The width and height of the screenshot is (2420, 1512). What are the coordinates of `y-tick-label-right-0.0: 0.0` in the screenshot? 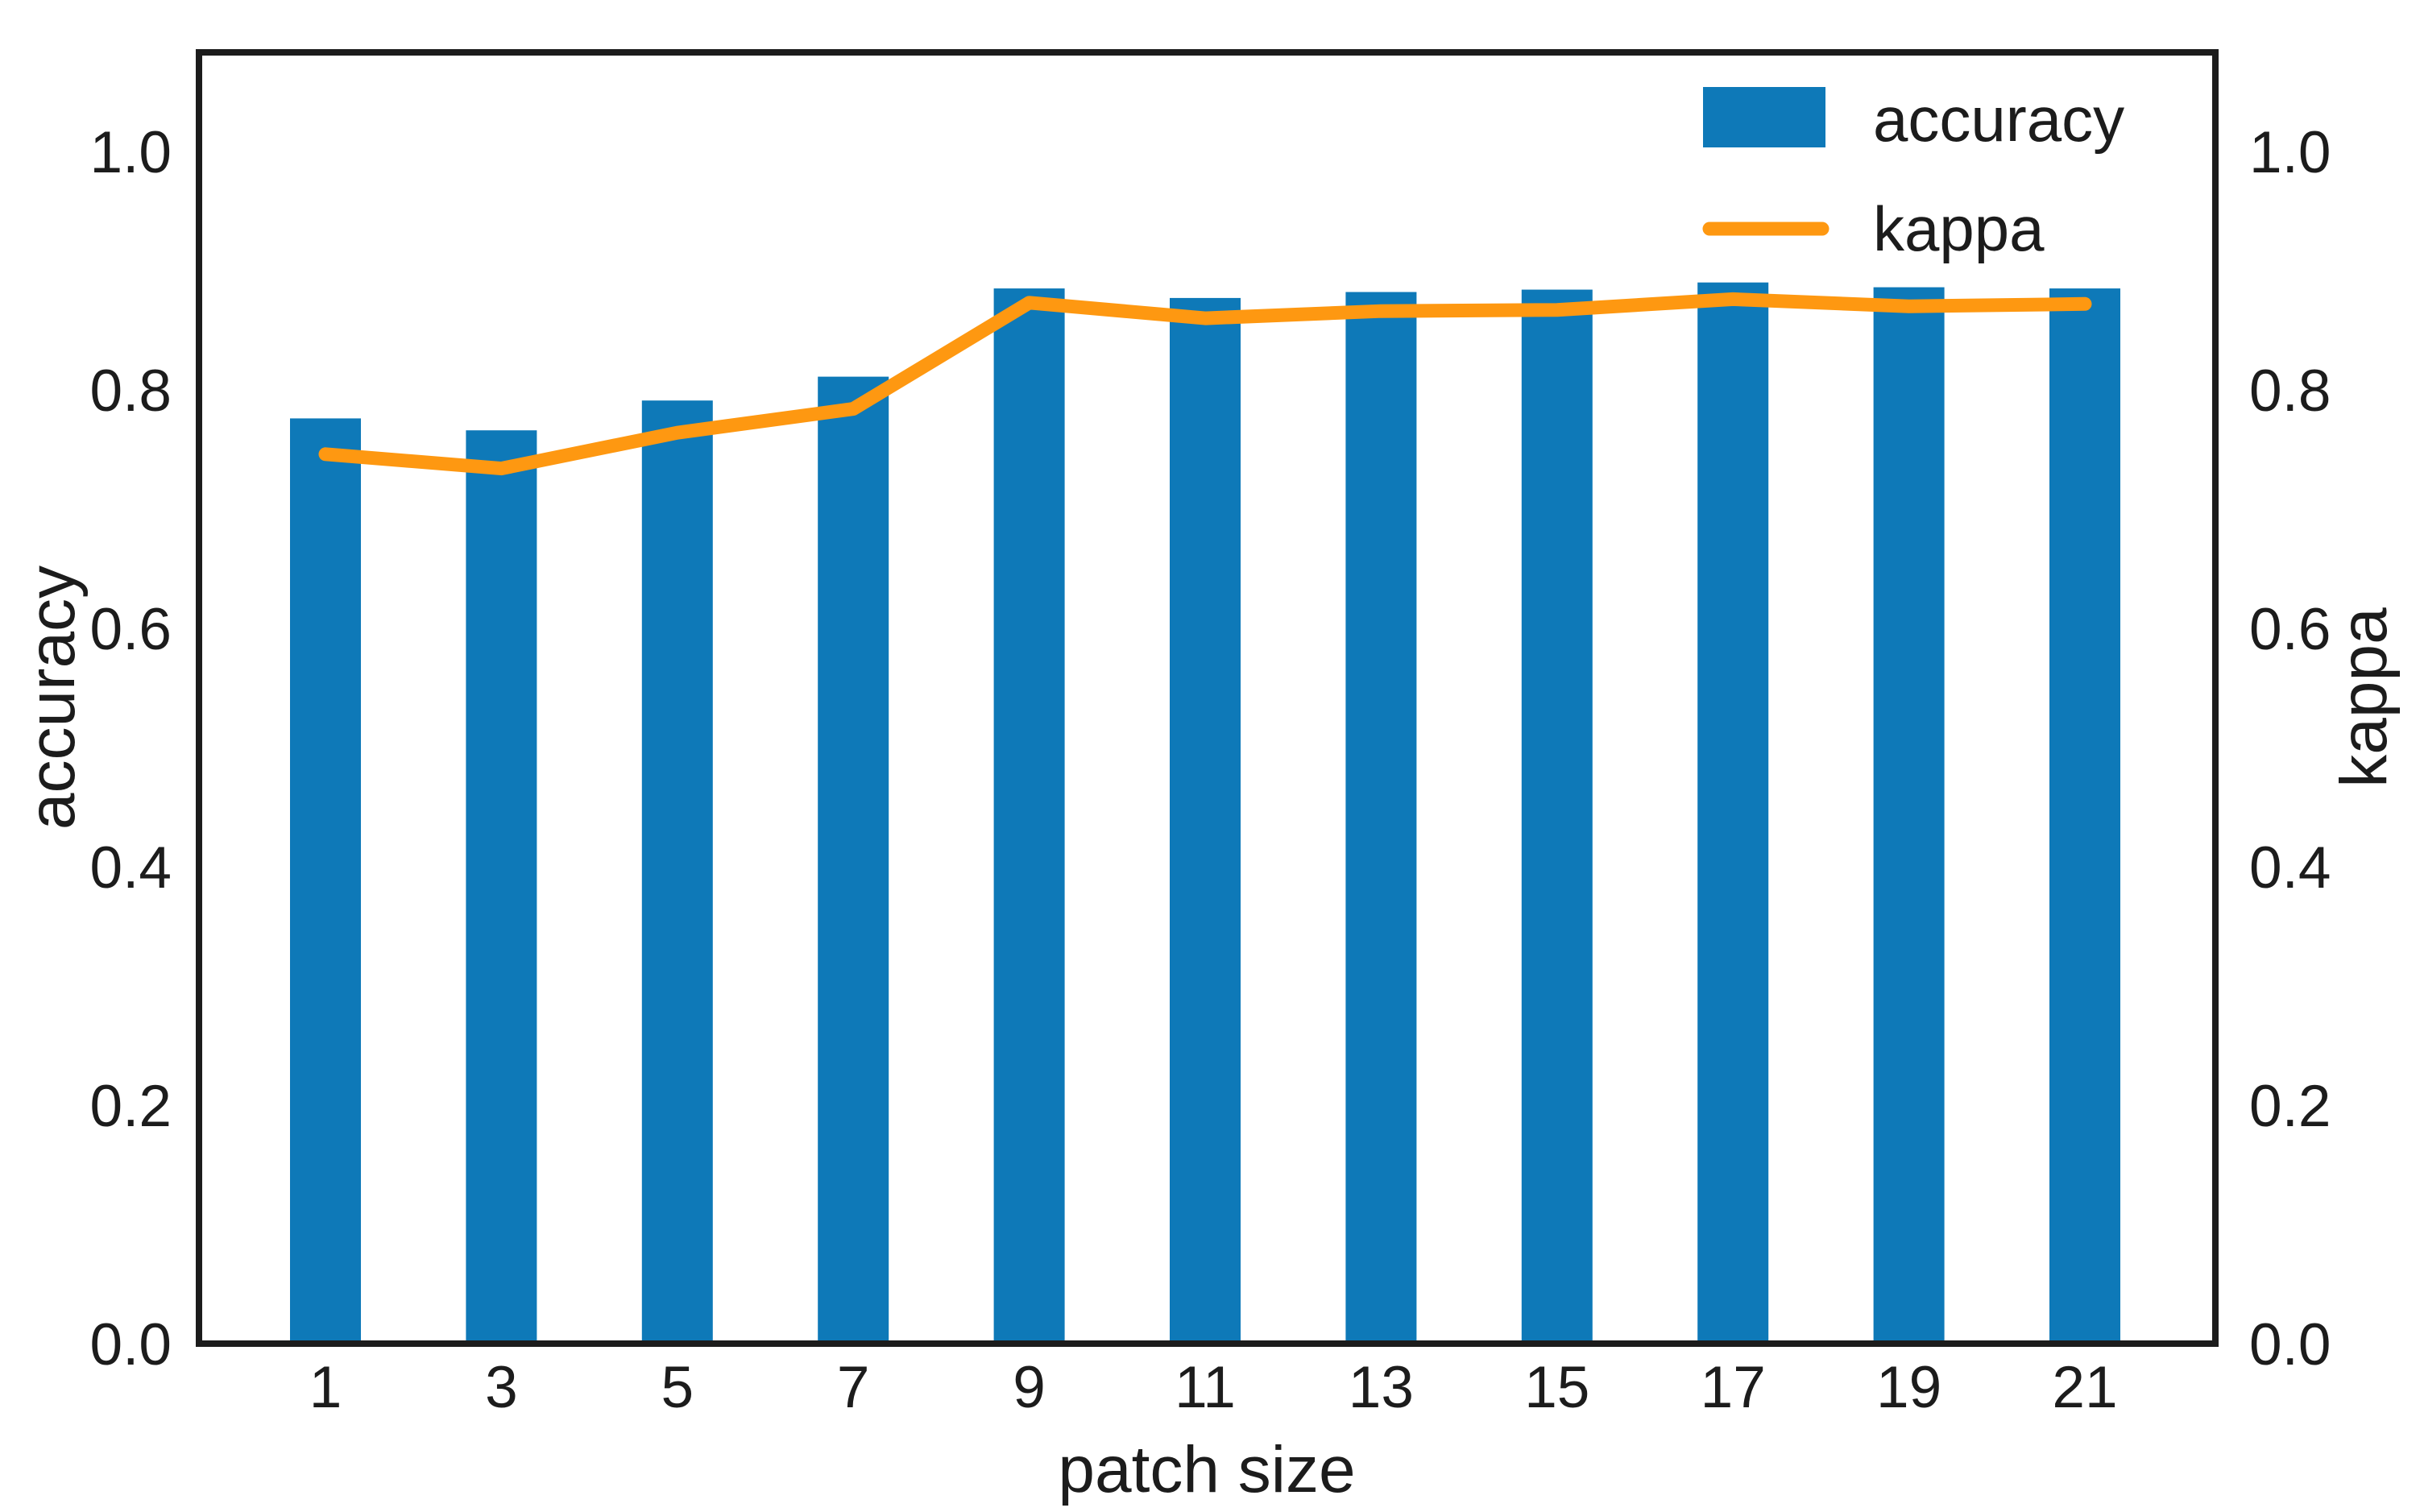 It's located at (2290, 1345).